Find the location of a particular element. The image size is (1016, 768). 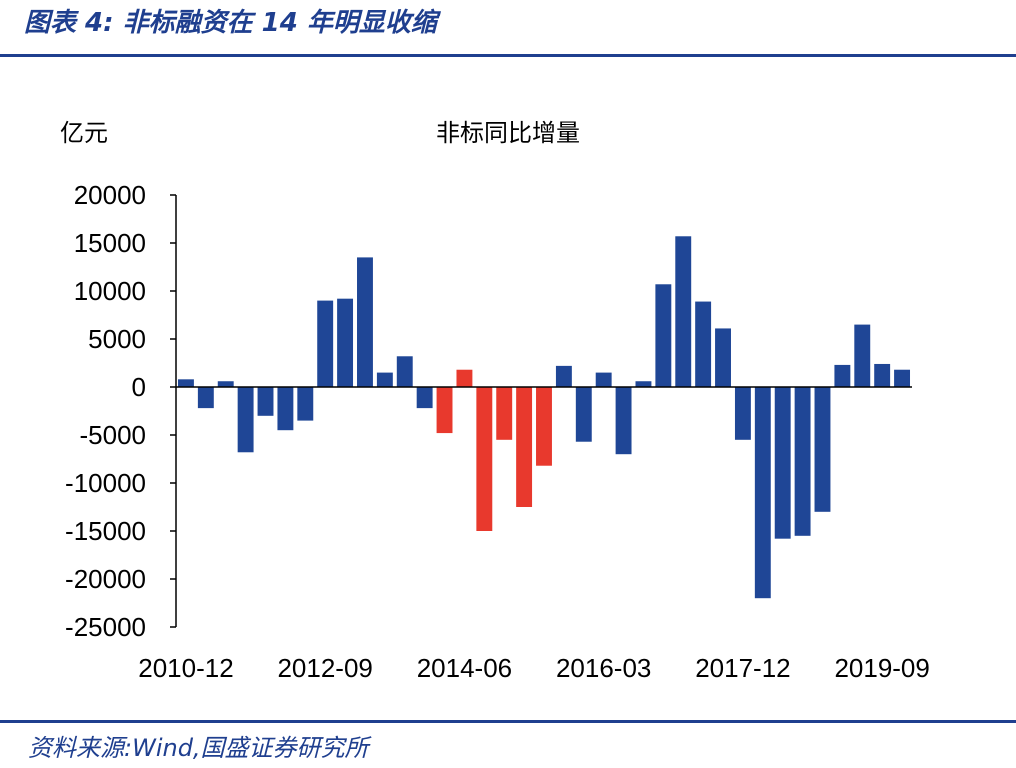

bottom-divider is located at coordinates (508, 721).